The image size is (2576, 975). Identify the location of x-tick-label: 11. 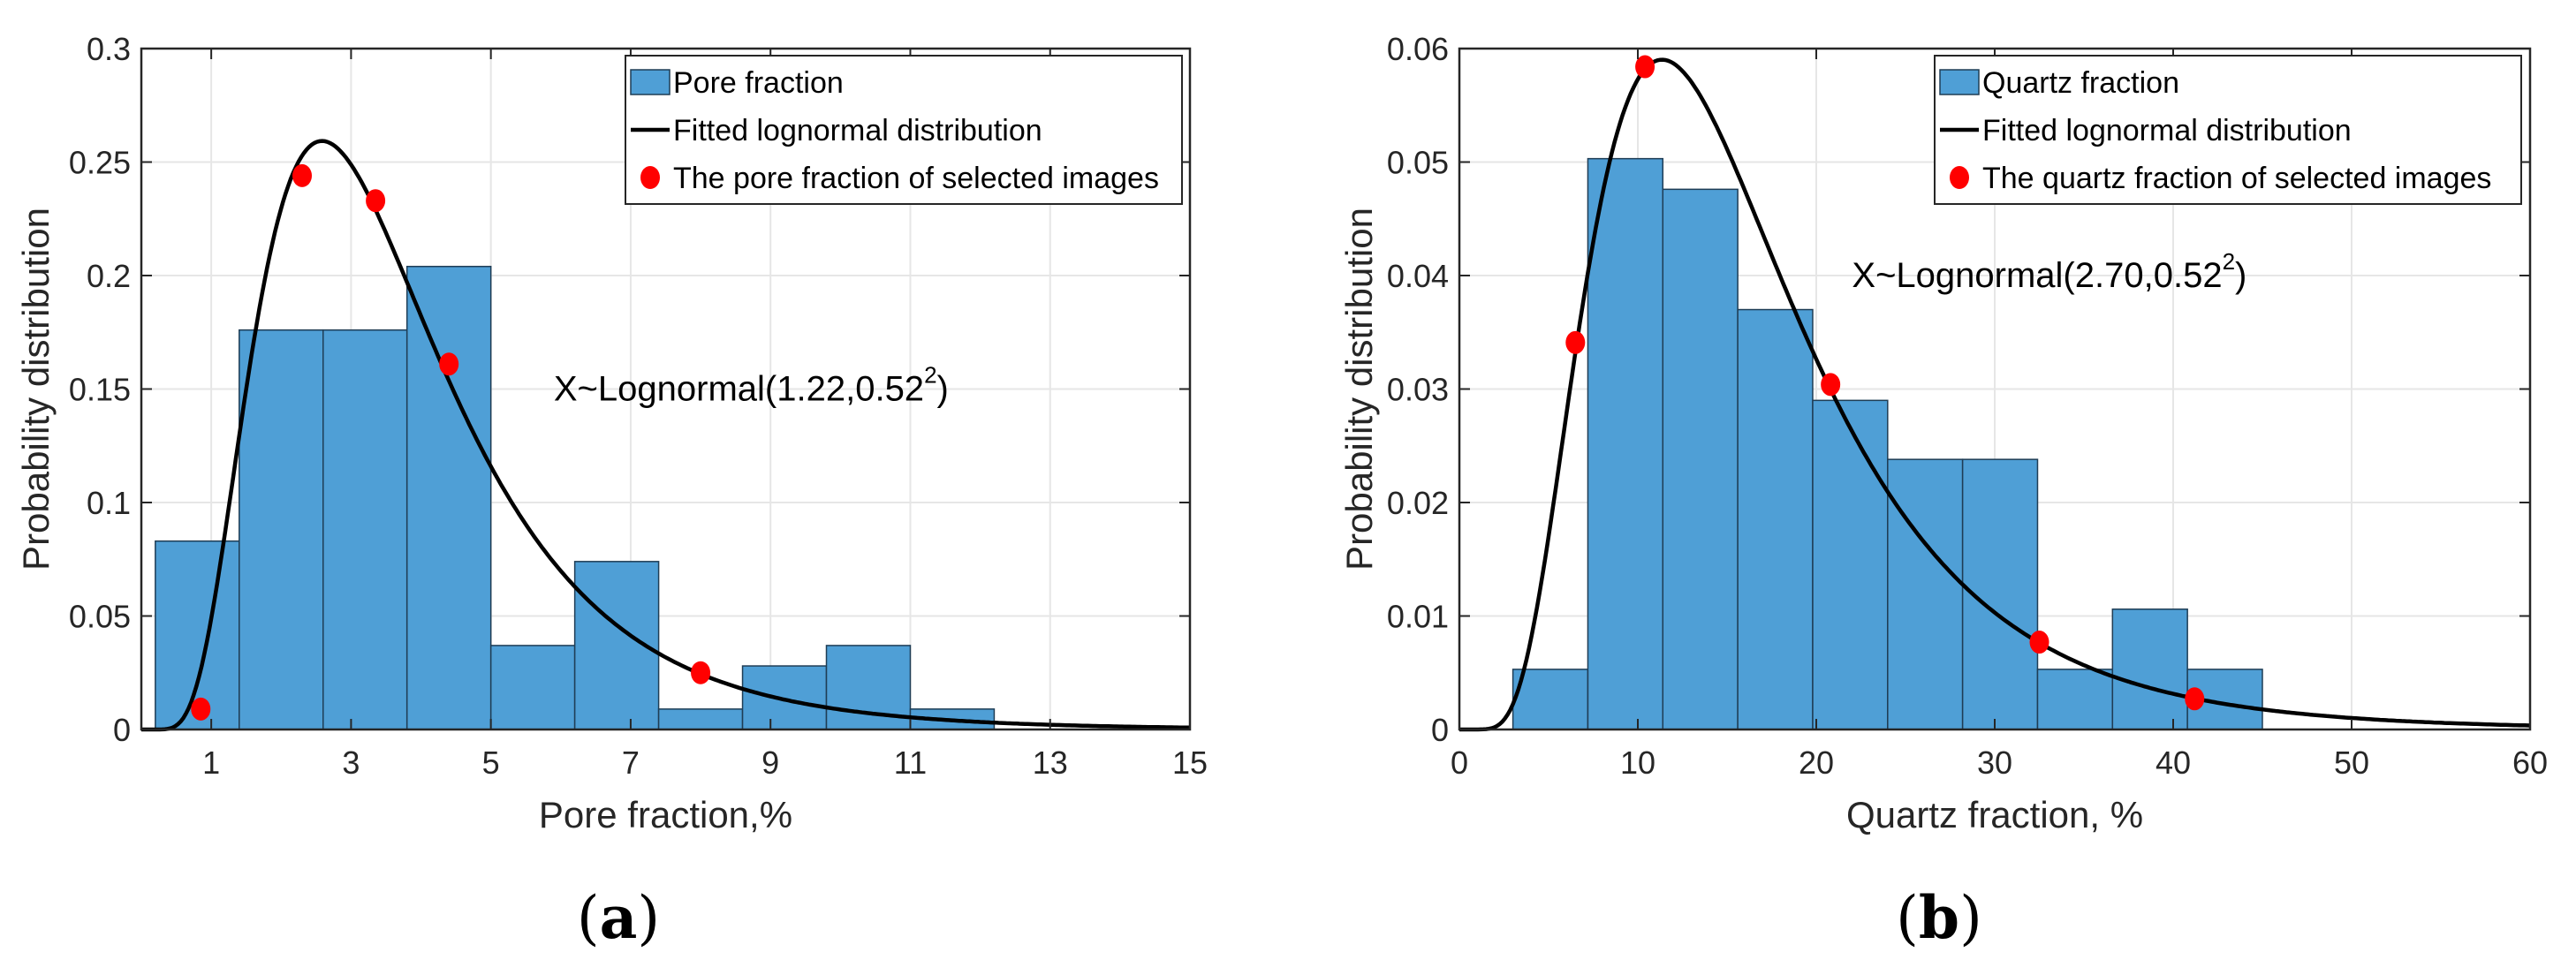
(911, 762).